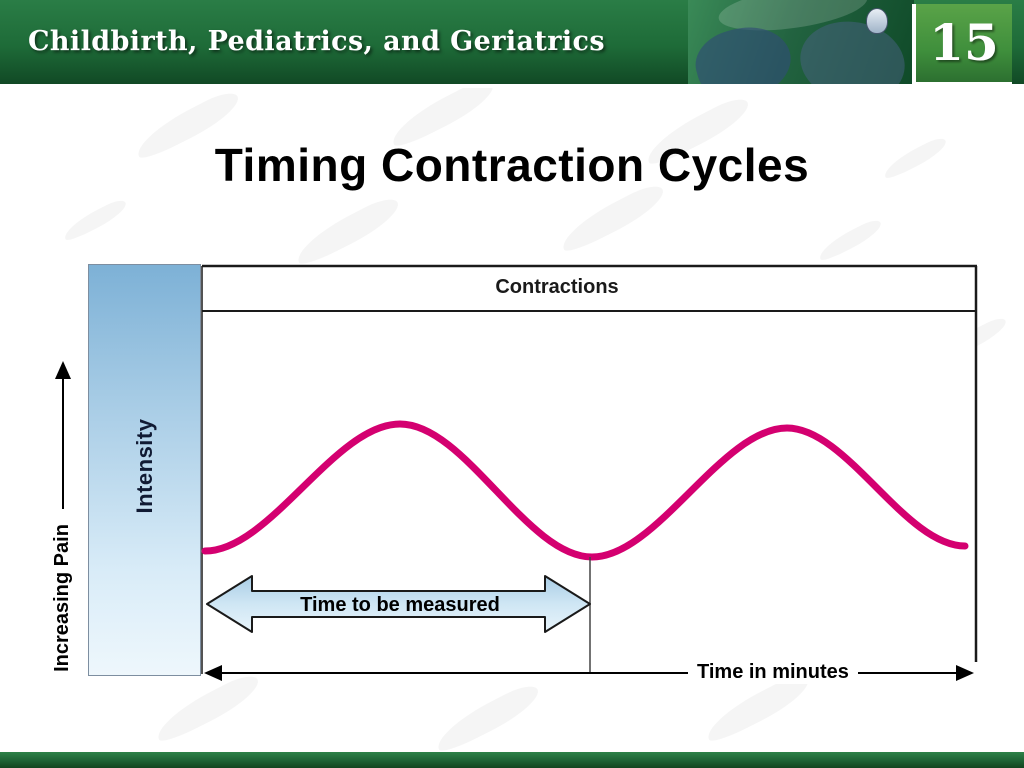 The width and height of the screenshot is (1024, 768). I want to click on footer-bar, so click(512, 760).